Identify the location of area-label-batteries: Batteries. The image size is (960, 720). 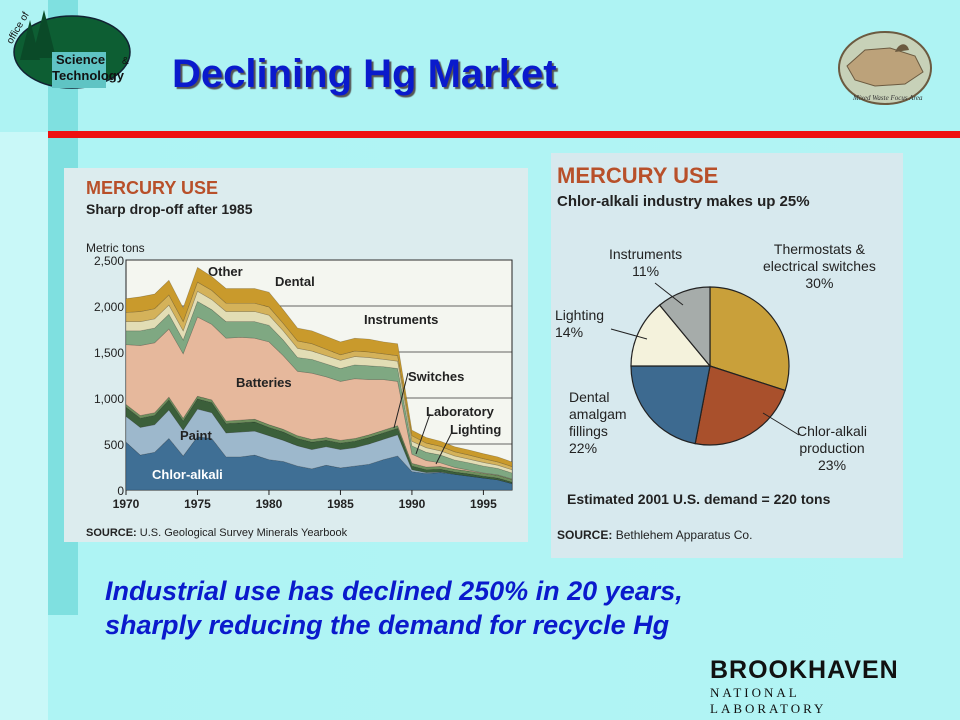
(264, 382).